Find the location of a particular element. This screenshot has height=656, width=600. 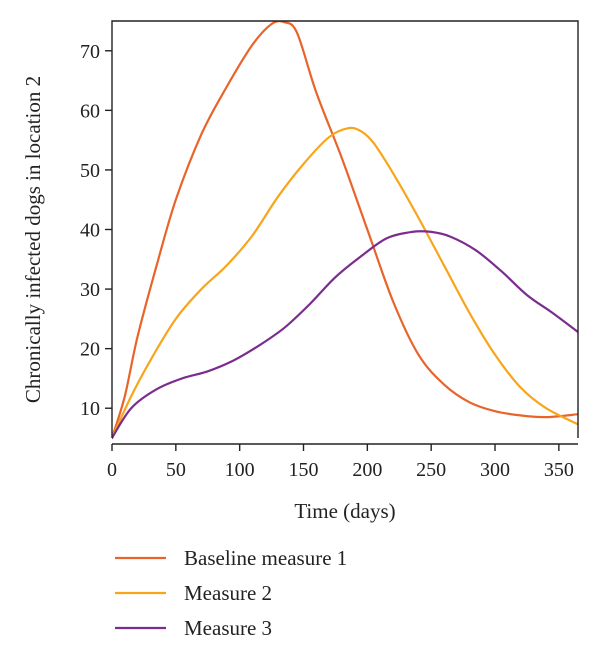

x-axis-label: Time (days) is located at coordinates (344, 511).